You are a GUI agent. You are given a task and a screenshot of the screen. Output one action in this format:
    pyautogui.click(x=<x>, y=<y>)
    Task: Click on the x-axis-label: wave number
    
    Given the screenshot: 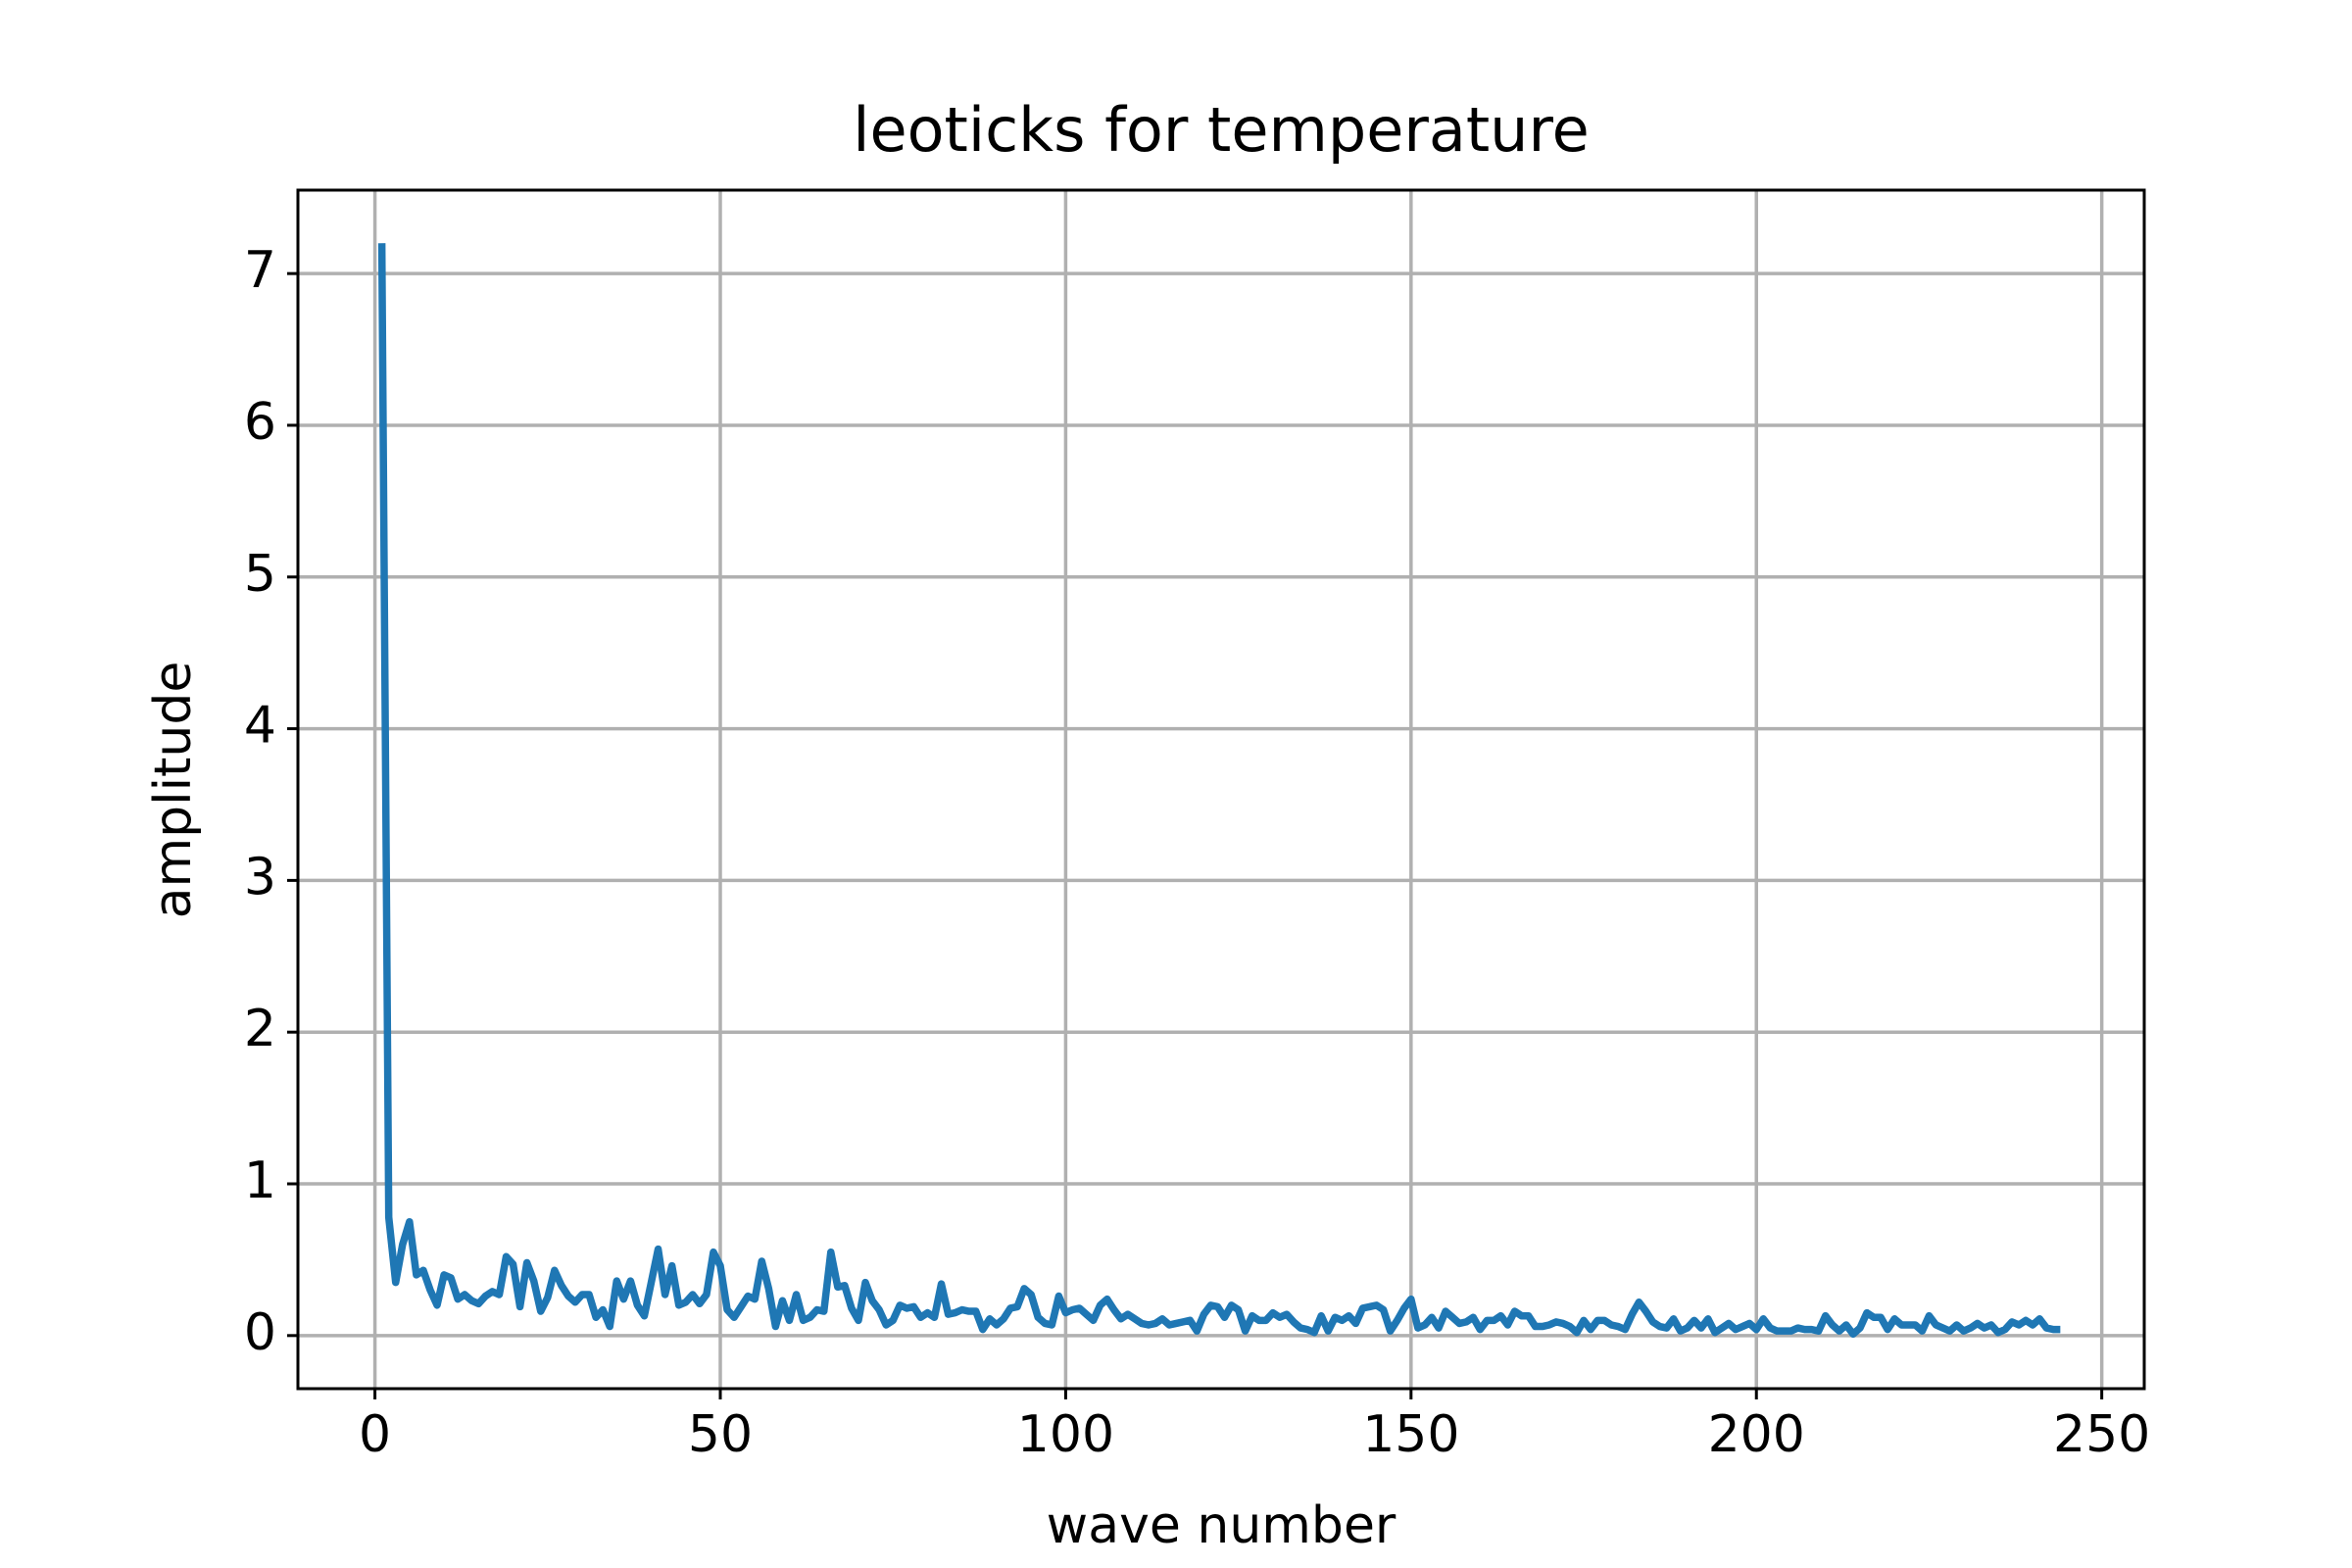 What is the action you would take?
    pyautogui.click(x=1221, y=1525)
    